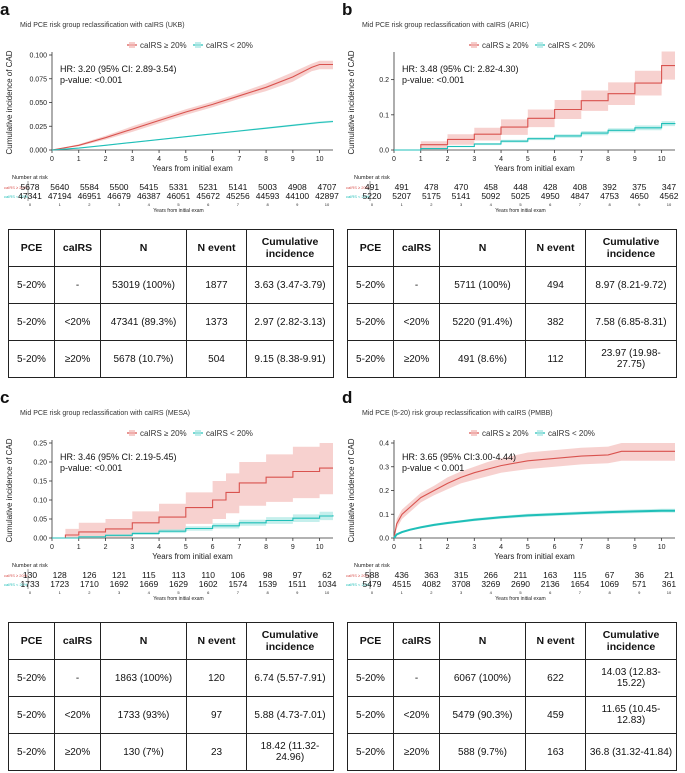 Image resolution: width=685 pixels, height=773 pixels. What do you see at coordinates (512, 322) in the screenshot?
I see `table-row: 5-20% <20% 5220 (91.4%) 382 7.58 (6.85-8.31)` at bounding box center [512, 322].